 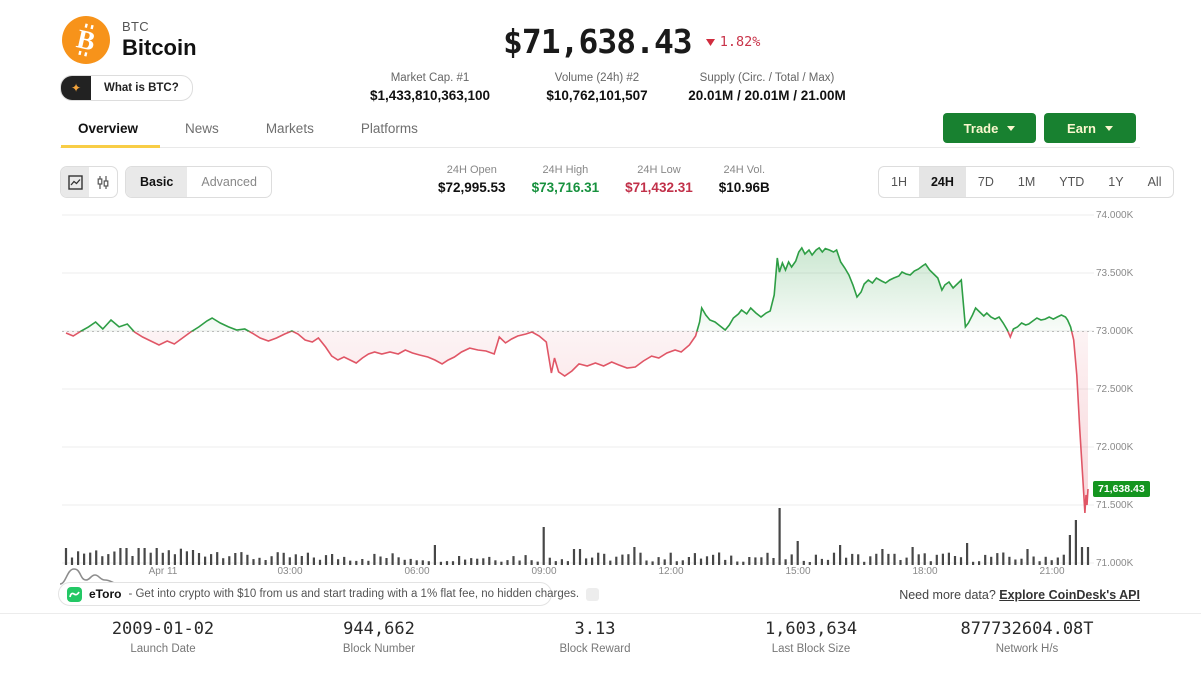 What do you see at coordinates (565, 170) in the screenshot?
I see `day-stat-label: 24H High` at bounding box center [565, 170].